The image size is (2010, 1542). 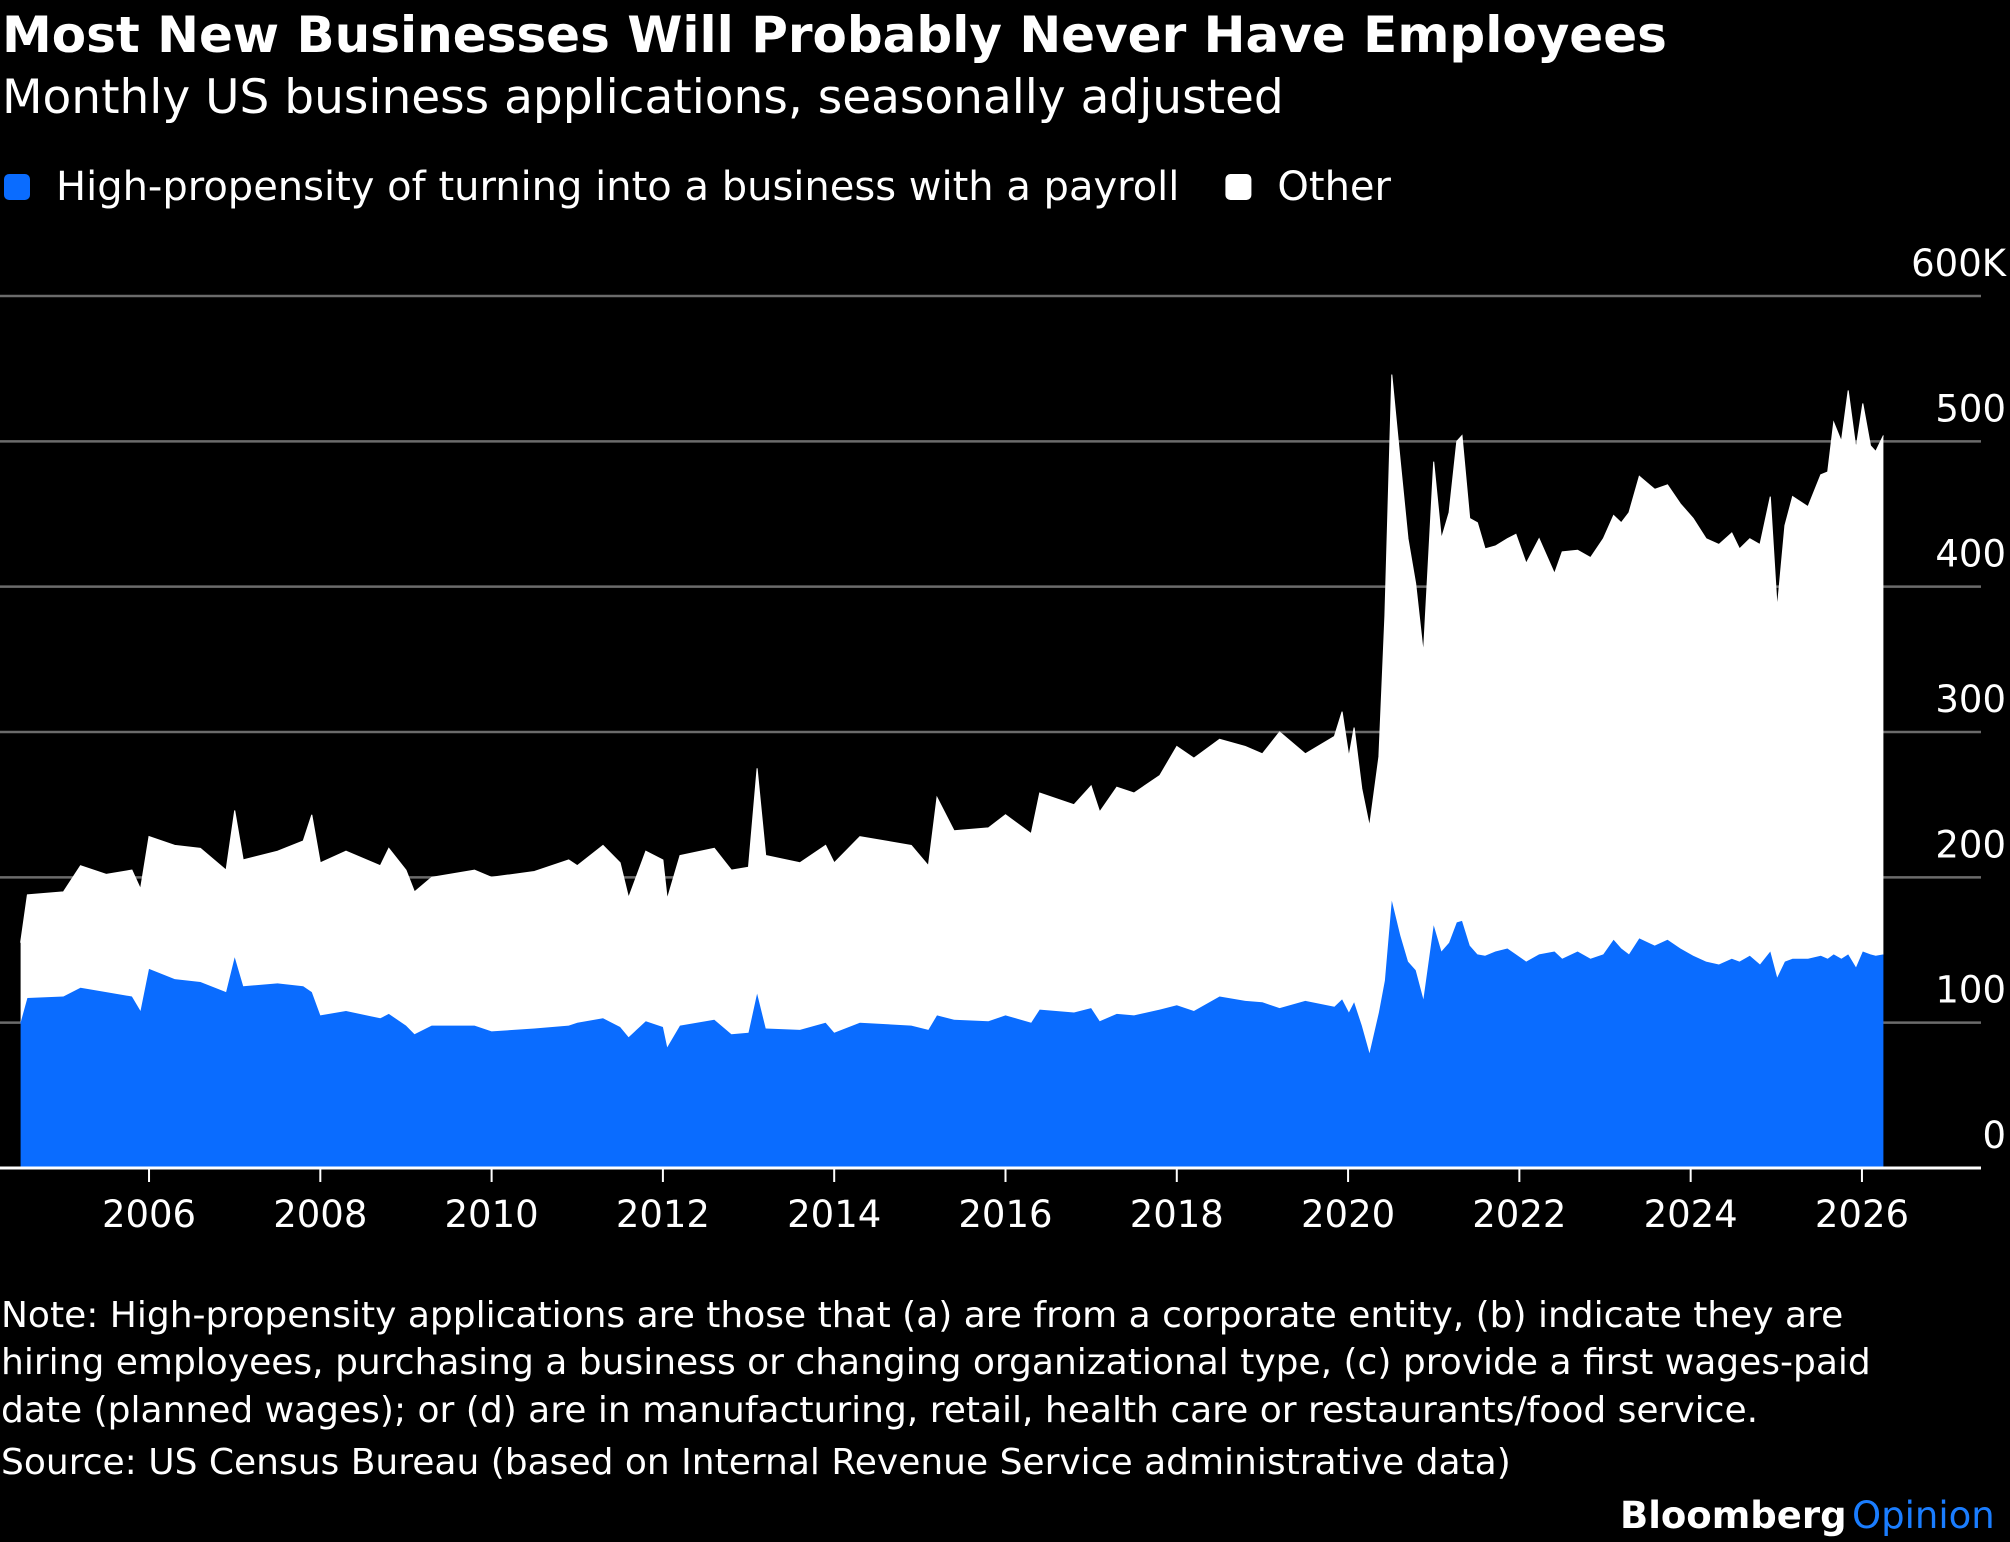 What do you see at coordinates (320, 1214) in the screenshot?
I see `x-tick-label: 2008` at bounding box center [320, 1214].